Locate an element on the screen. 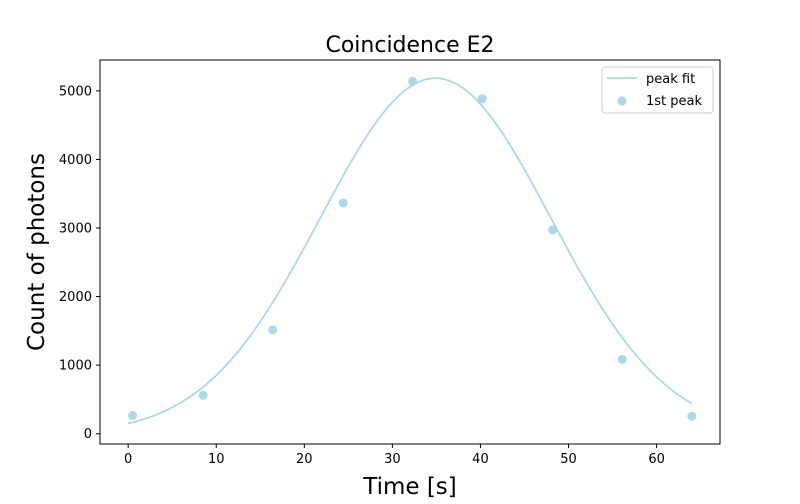 This screenshot has width=800, height=504. x-axis-ticks: 0 10 20 30 40 50 60 is located at coordinates (394, 455).